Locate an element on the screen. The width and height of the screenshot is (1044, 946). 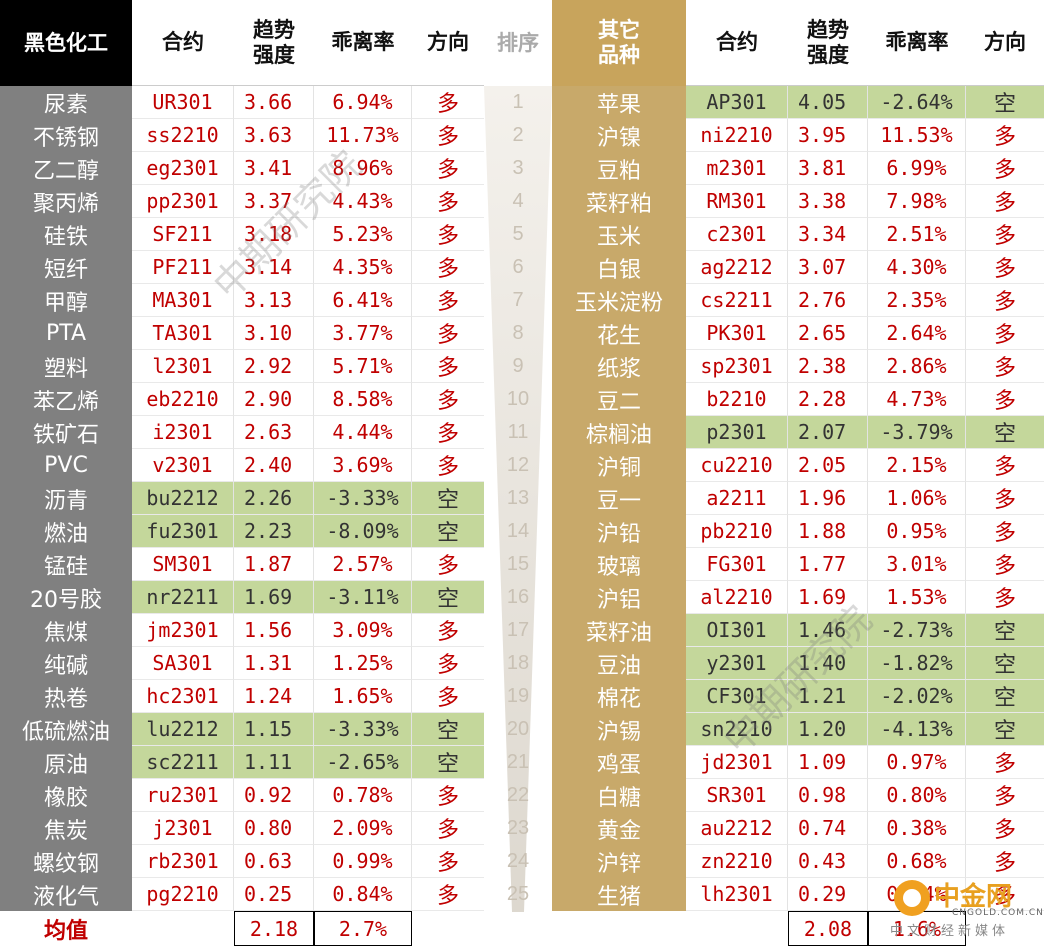
right-strength-header-line1: 趋势 is located at coordinates (828, 29).